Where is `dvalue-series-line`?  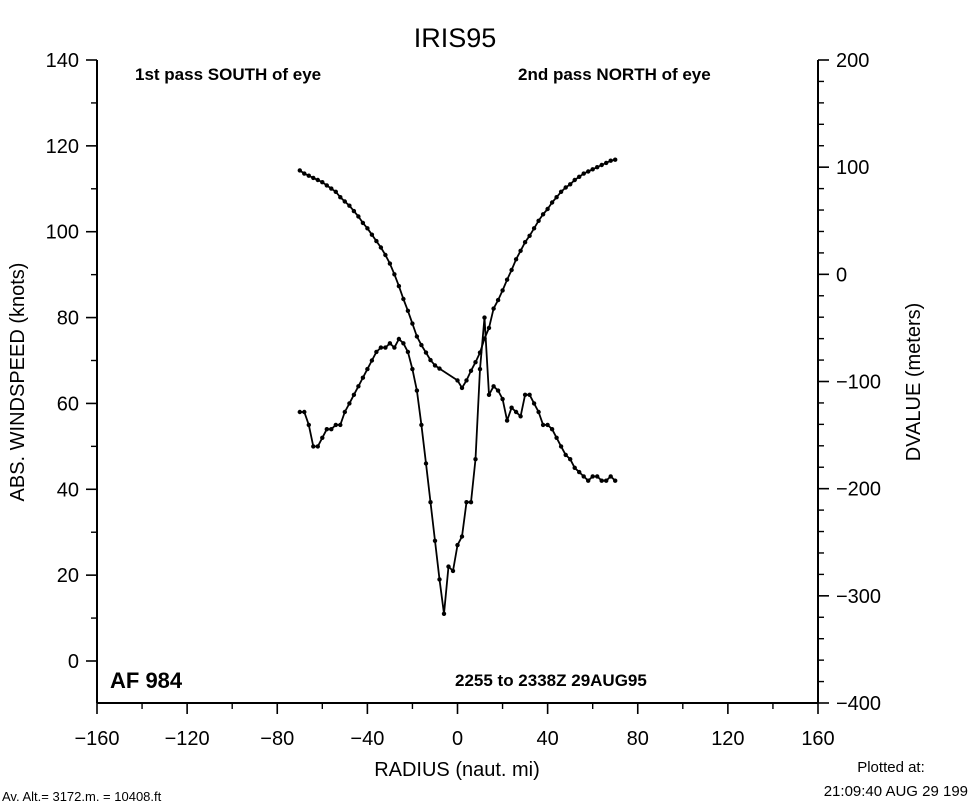 dvalue-series-line is located at coordinates (457, 273).